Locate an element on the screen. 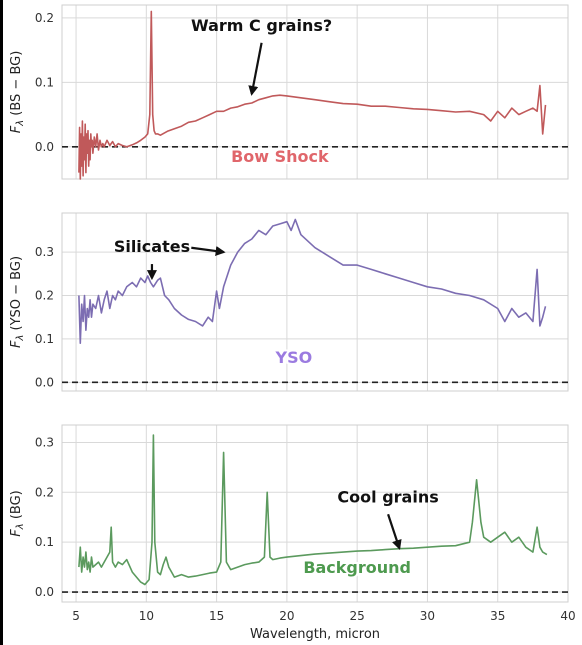  left-edge-bar is located at coordinates (1, 322).